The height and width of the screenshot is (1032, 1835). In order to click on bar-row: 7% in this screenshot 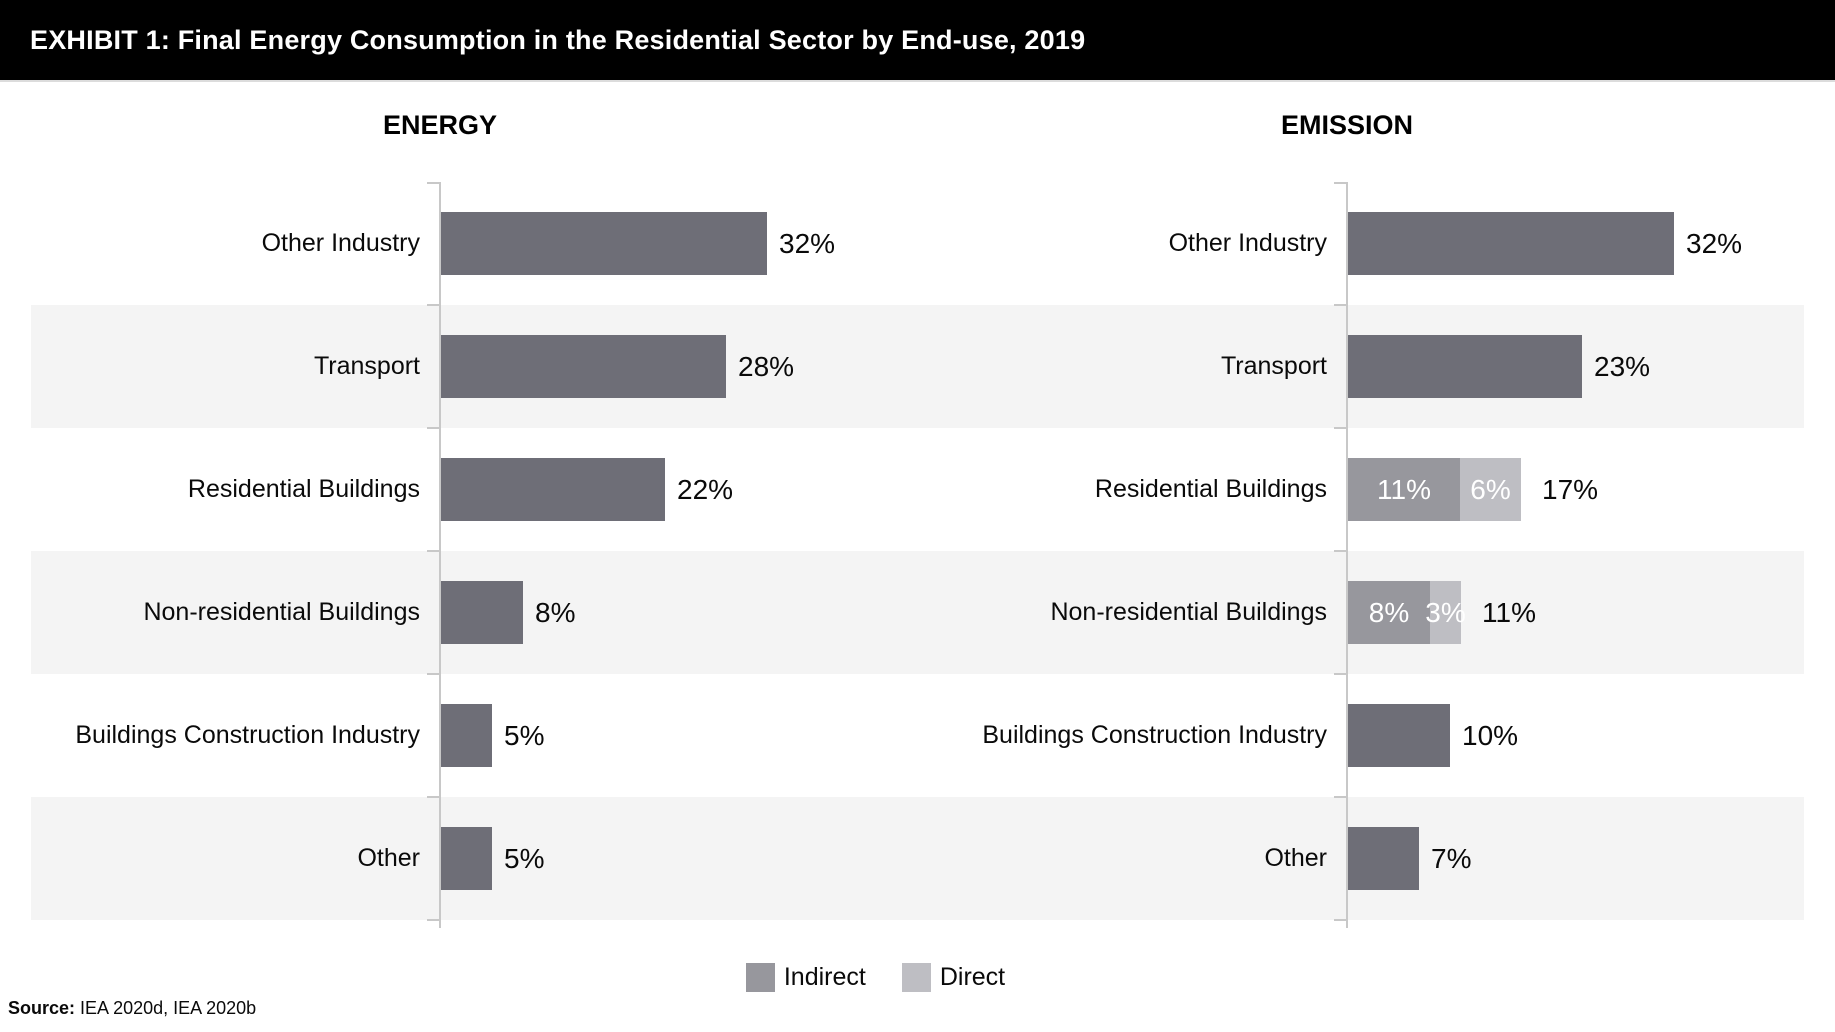, I will do `click(1409, 858)`.